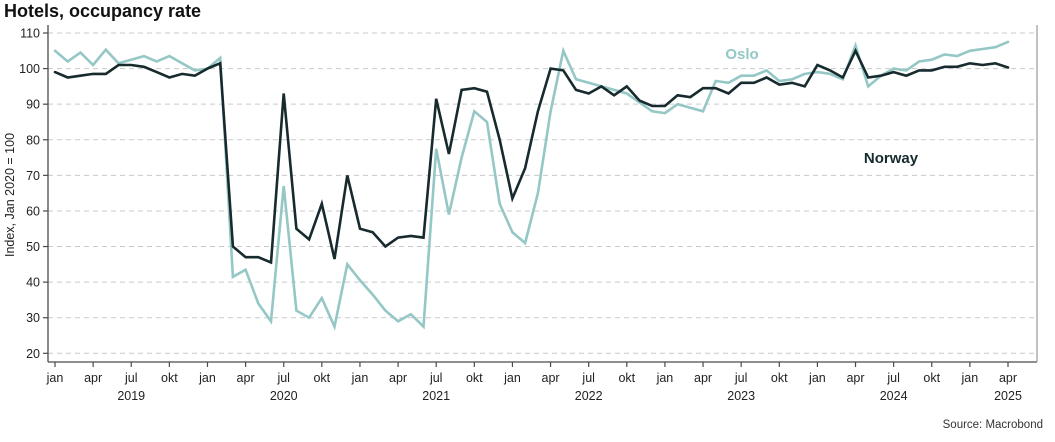 The width and height of the screenshot is (1055, 442). Describe the element at coordinates (33, 176) in the screenshot. I see `y-tick-label: 70` at that location.